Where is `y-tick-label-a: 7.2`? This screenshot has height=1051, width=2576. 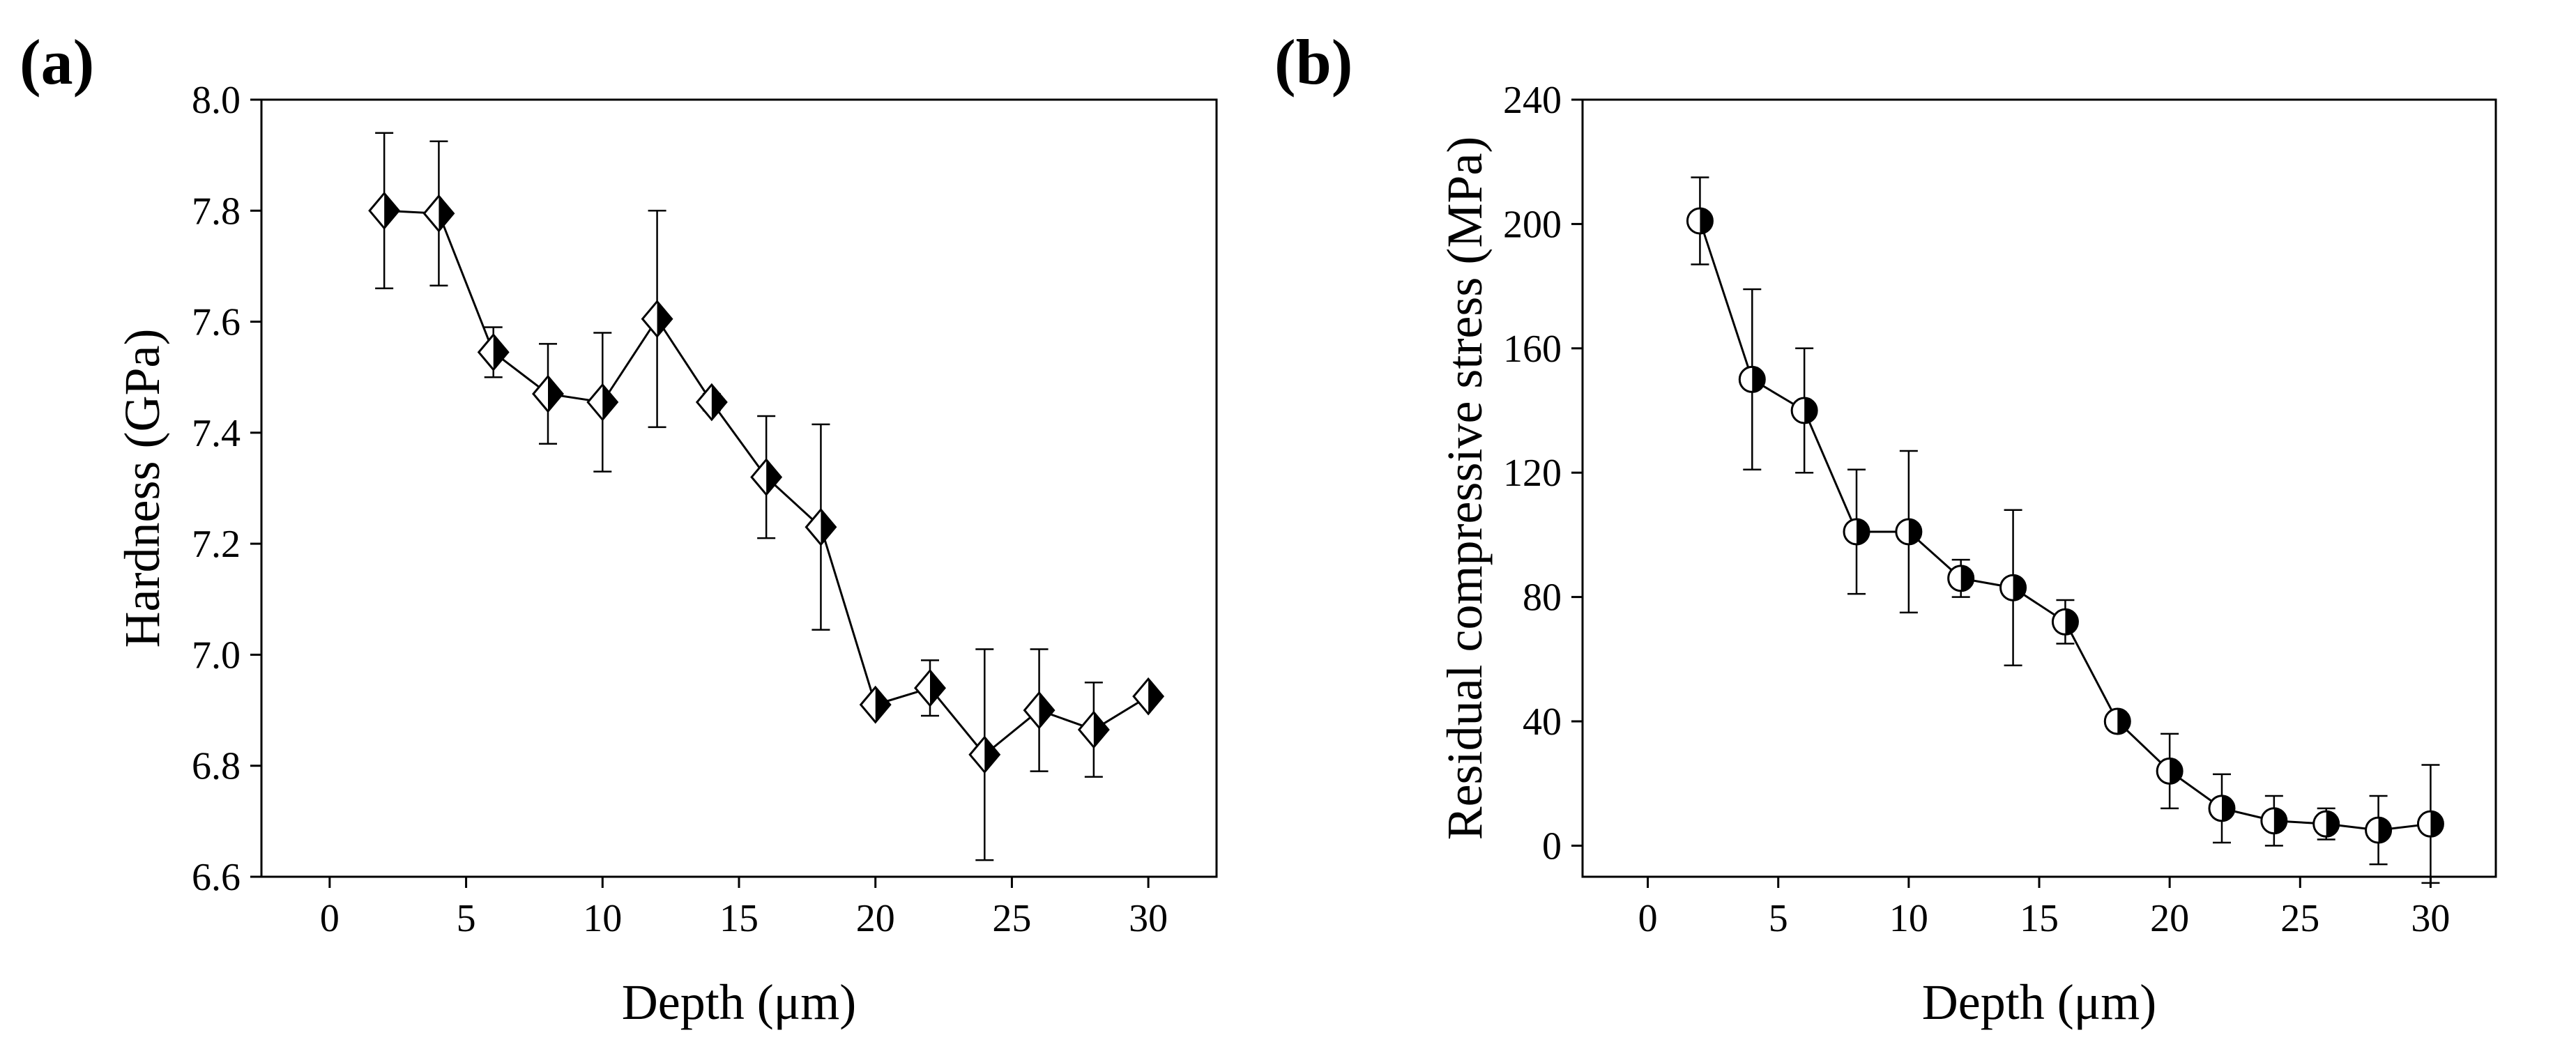 y-tick-label-a: 7.2 is located at coordinates (216, 544).